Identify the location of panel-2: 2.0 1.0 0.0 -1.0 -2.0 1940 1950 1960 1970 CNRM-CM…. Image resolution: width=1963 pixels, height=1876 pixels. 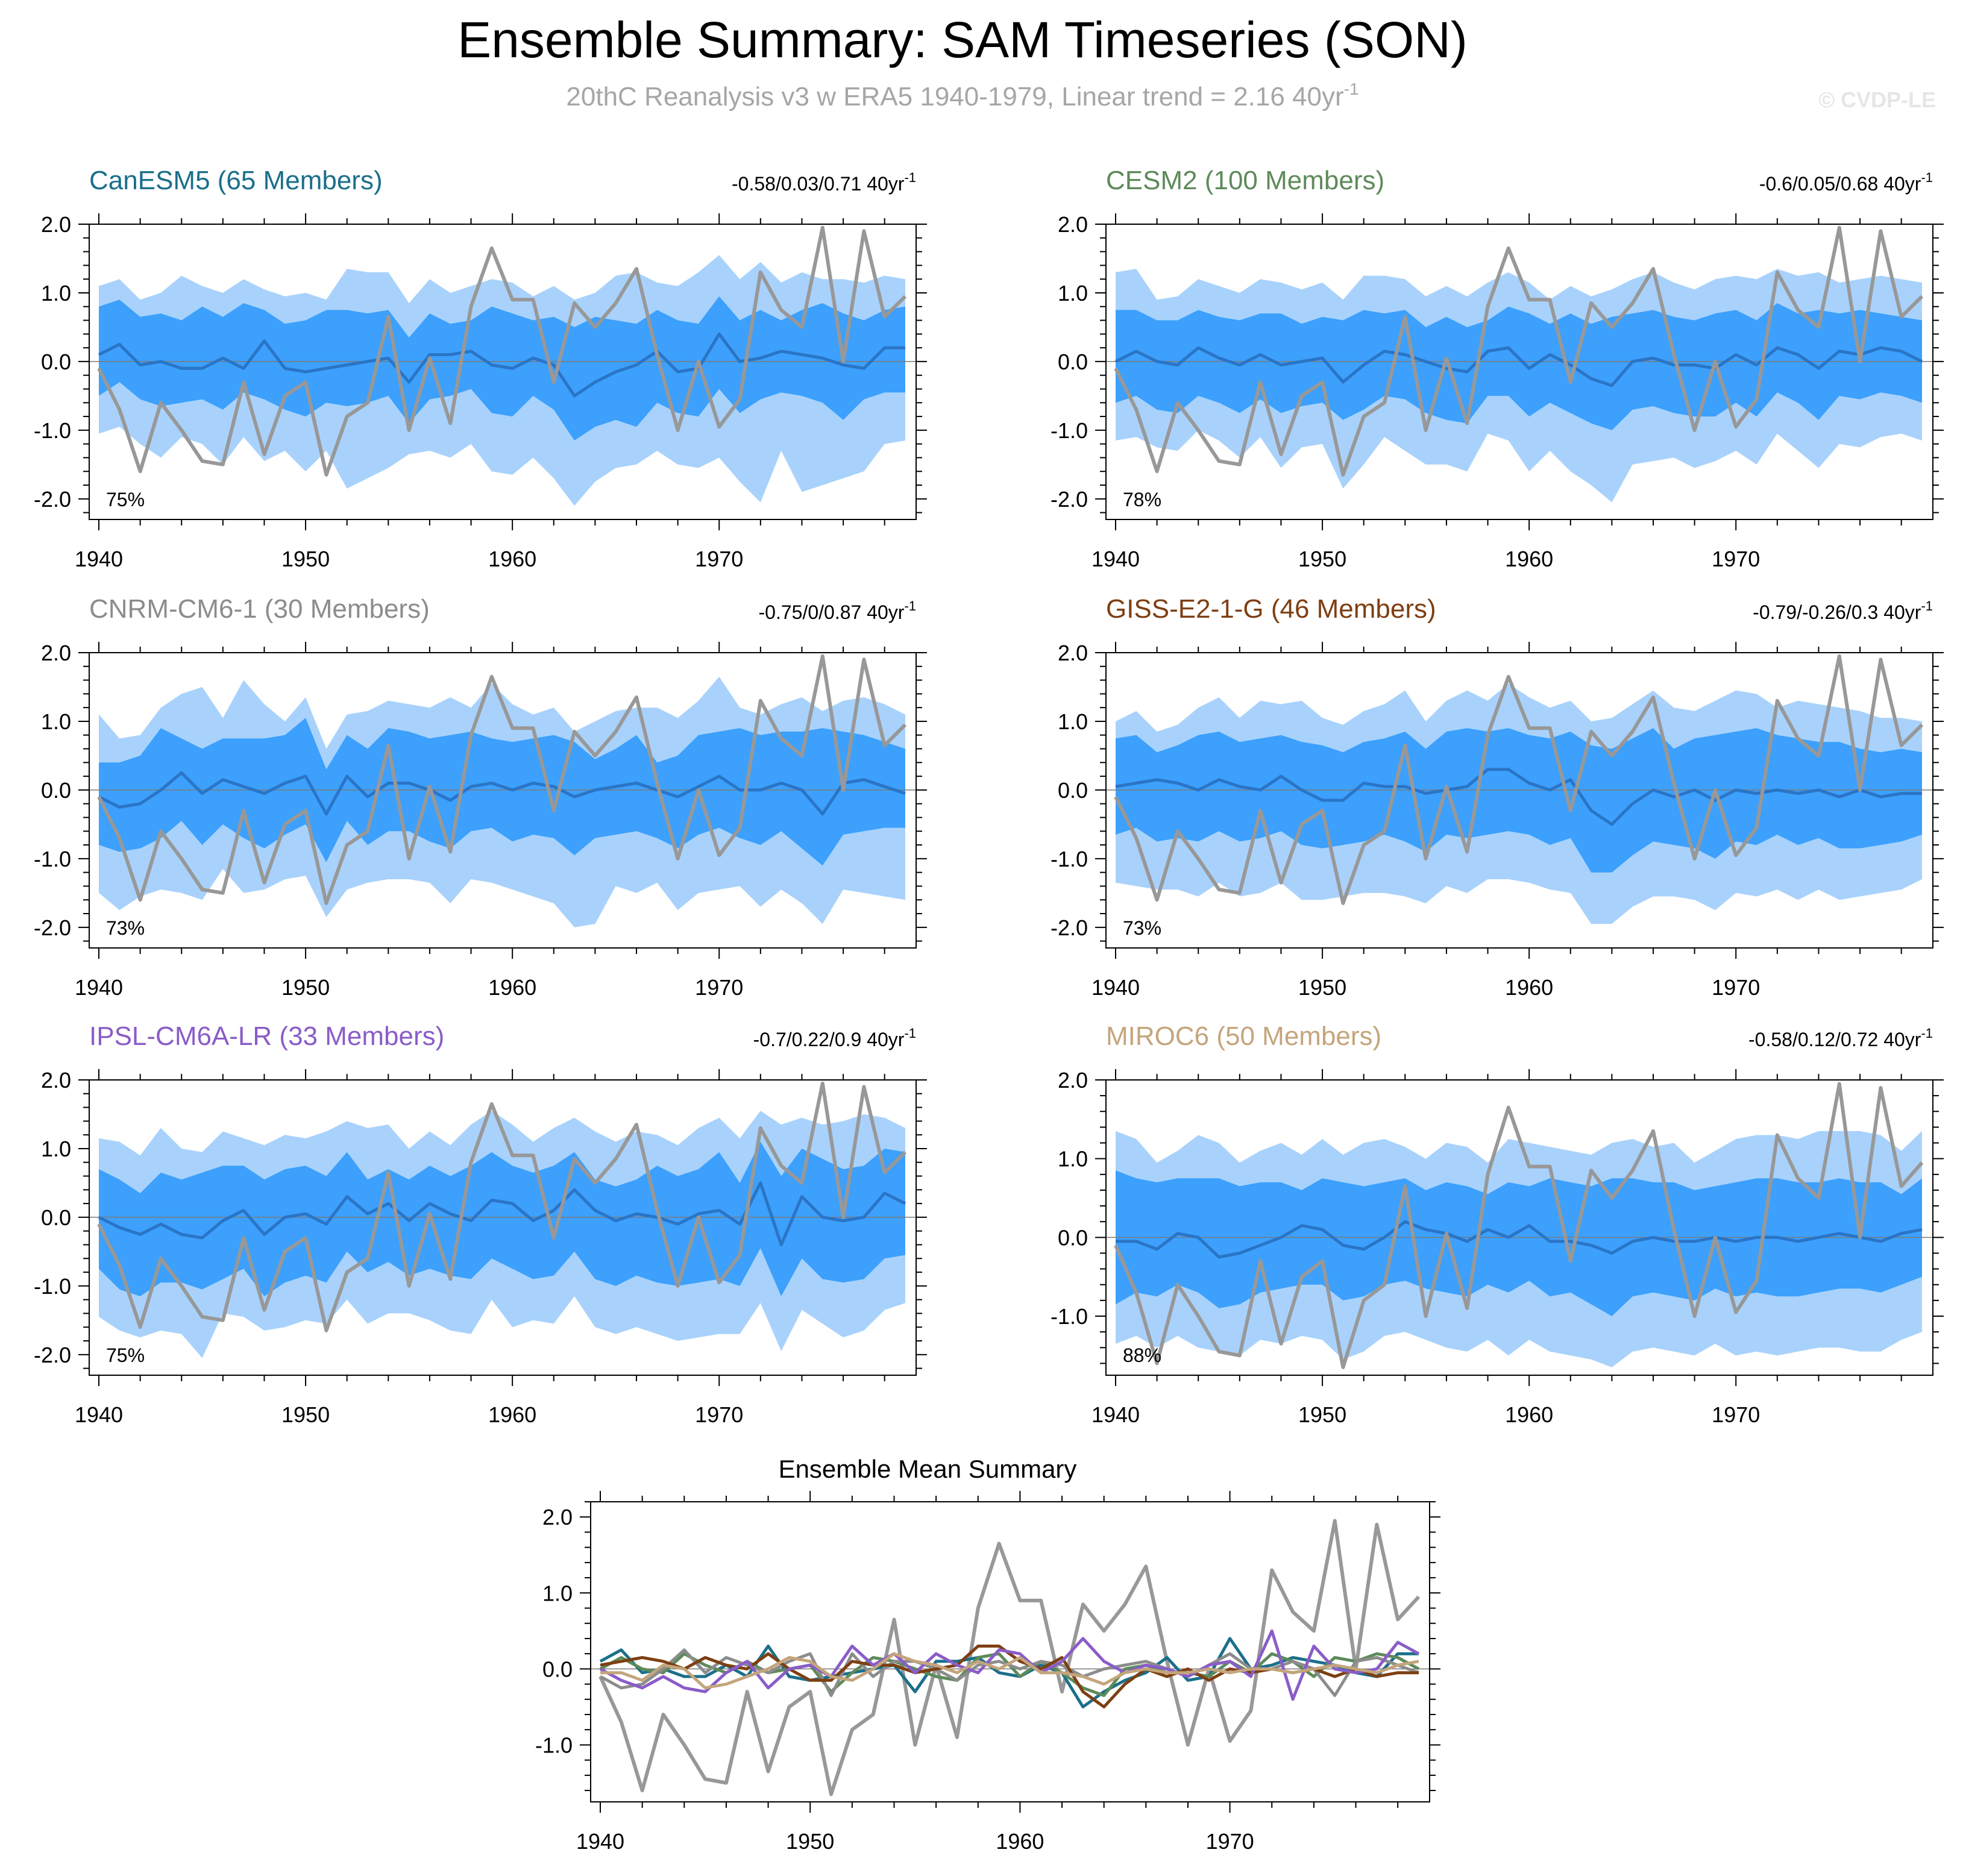
(480, 797).